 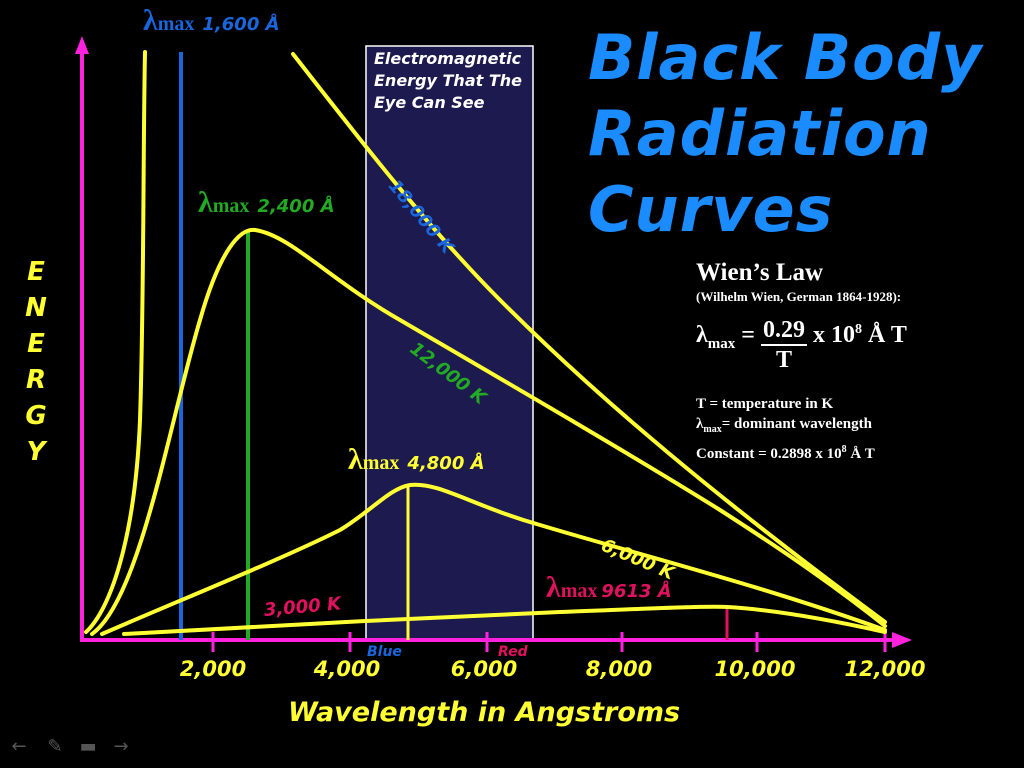 I want to click on peak-label-4800: λmax 4,800 Å, so click(x=416, y=460).